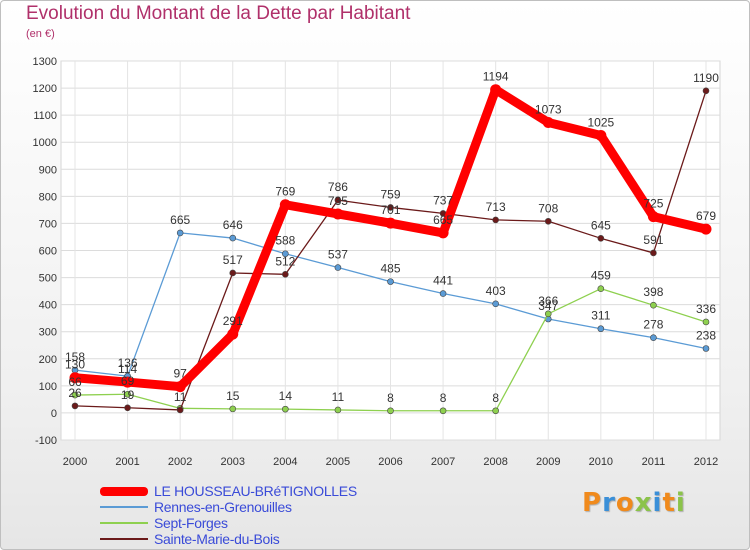 The height and width of the screenshot is (550, 750). What do you see at coordinates (233, 462) in the screenshot?
I see `x-tick-label: 2003` at bounding box center [233, 462].